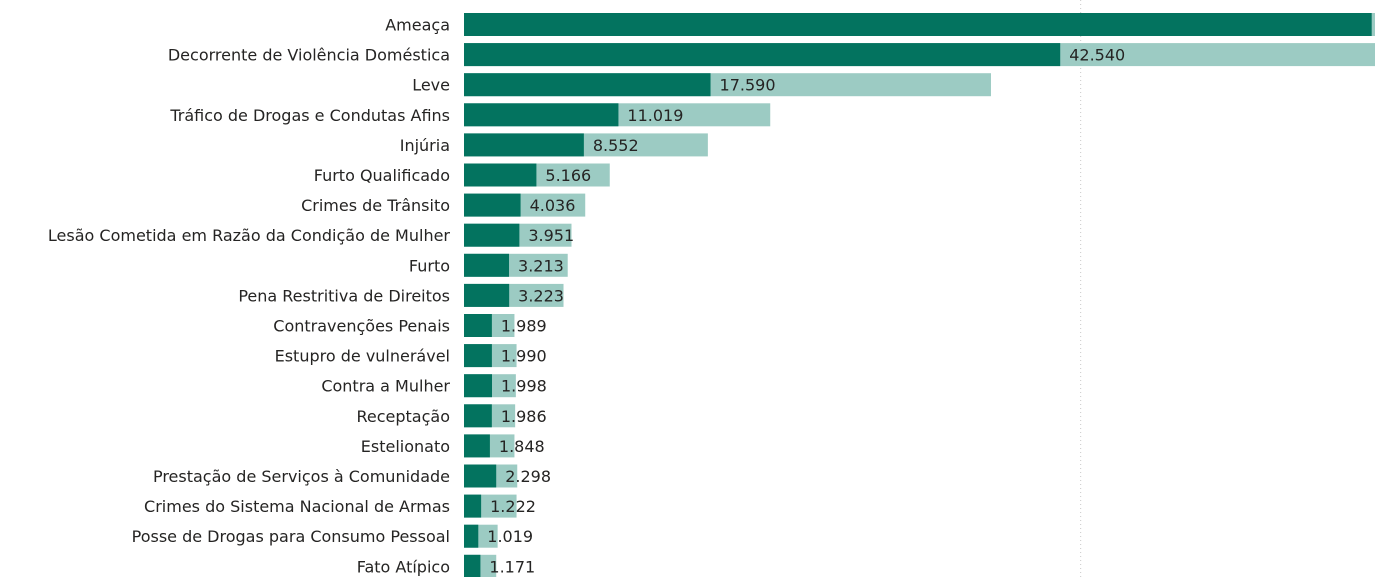 This screenshot has width=1375, height=577. What do you see at coordinates (748, 85) in the screenshot?
I see `value-label: 17.590` at bounding box center [748, 85].